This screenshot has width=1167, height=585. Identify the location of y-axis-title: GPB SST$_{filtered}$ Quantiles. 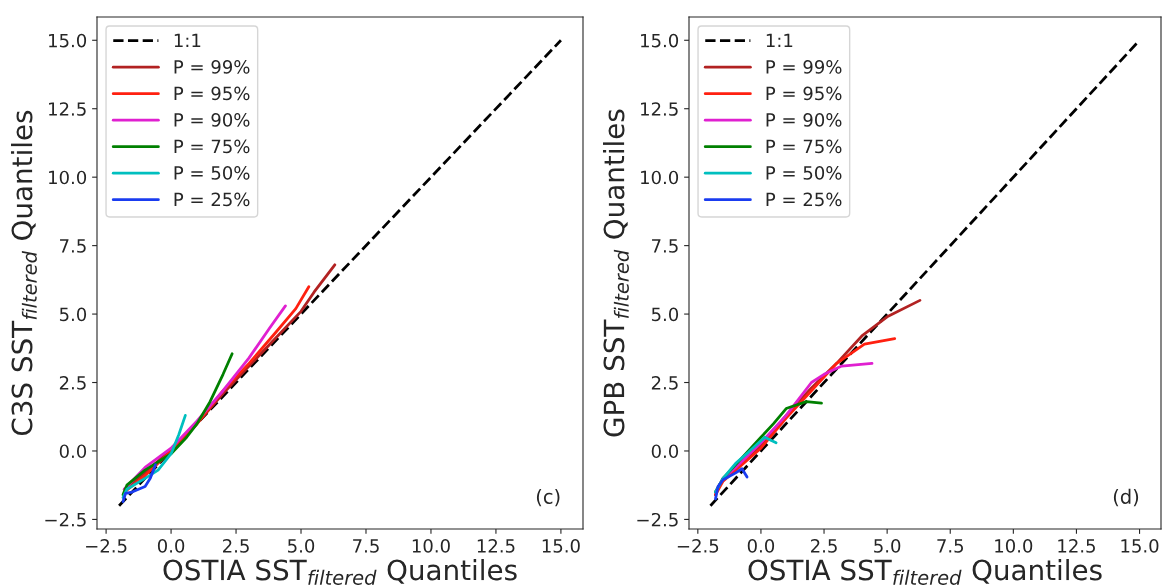
(615, 273).